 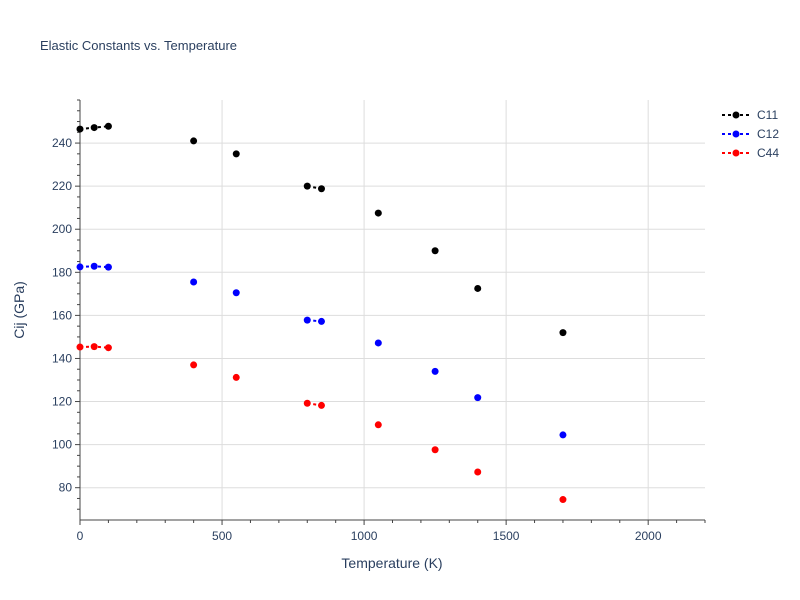 I want to click on y-tick-label: 100, so click(x=62, y=445).